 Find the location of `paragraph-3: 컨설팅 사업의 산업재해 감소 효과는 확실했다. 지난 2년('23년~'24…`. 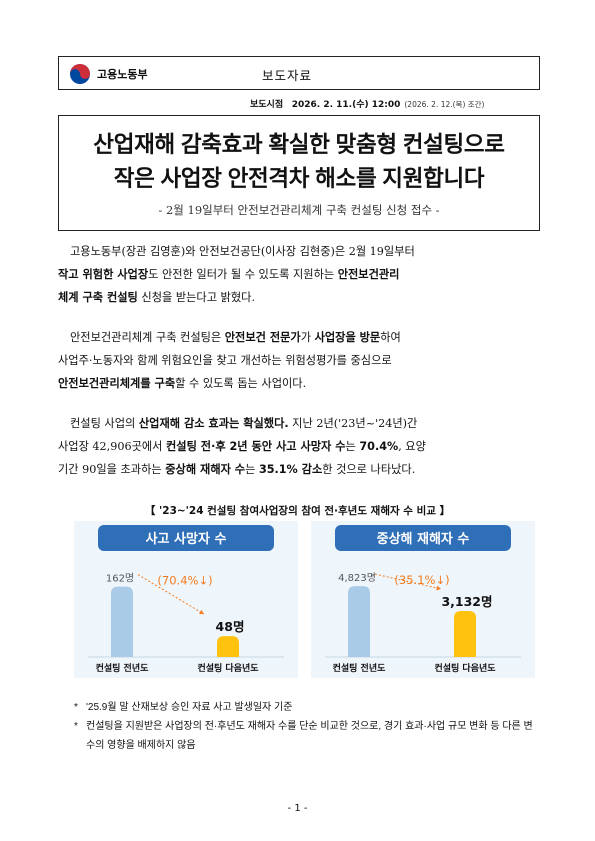

paragraph-3: 컨설팅 사업의 산업재해 감소 효과는 확실했다. 지난 2년('23년~'24… is located at coordinates (300, 446).